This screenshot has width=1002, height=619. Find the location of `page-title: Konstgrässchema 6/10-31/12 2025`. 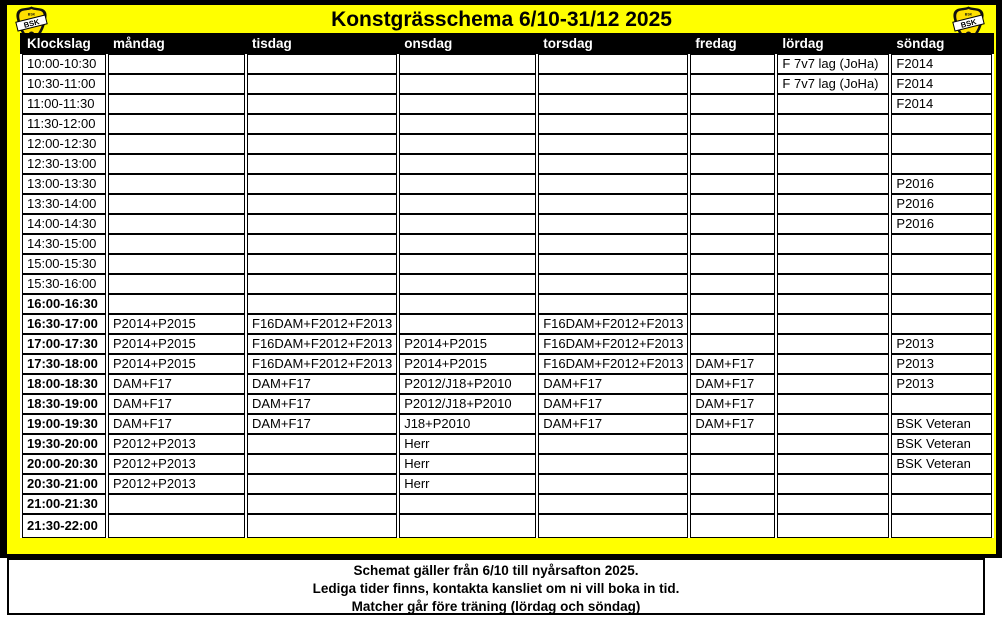

page-title: Konstgrässchema 6/10-31/12 2025 is located at coordinates (501, 19).